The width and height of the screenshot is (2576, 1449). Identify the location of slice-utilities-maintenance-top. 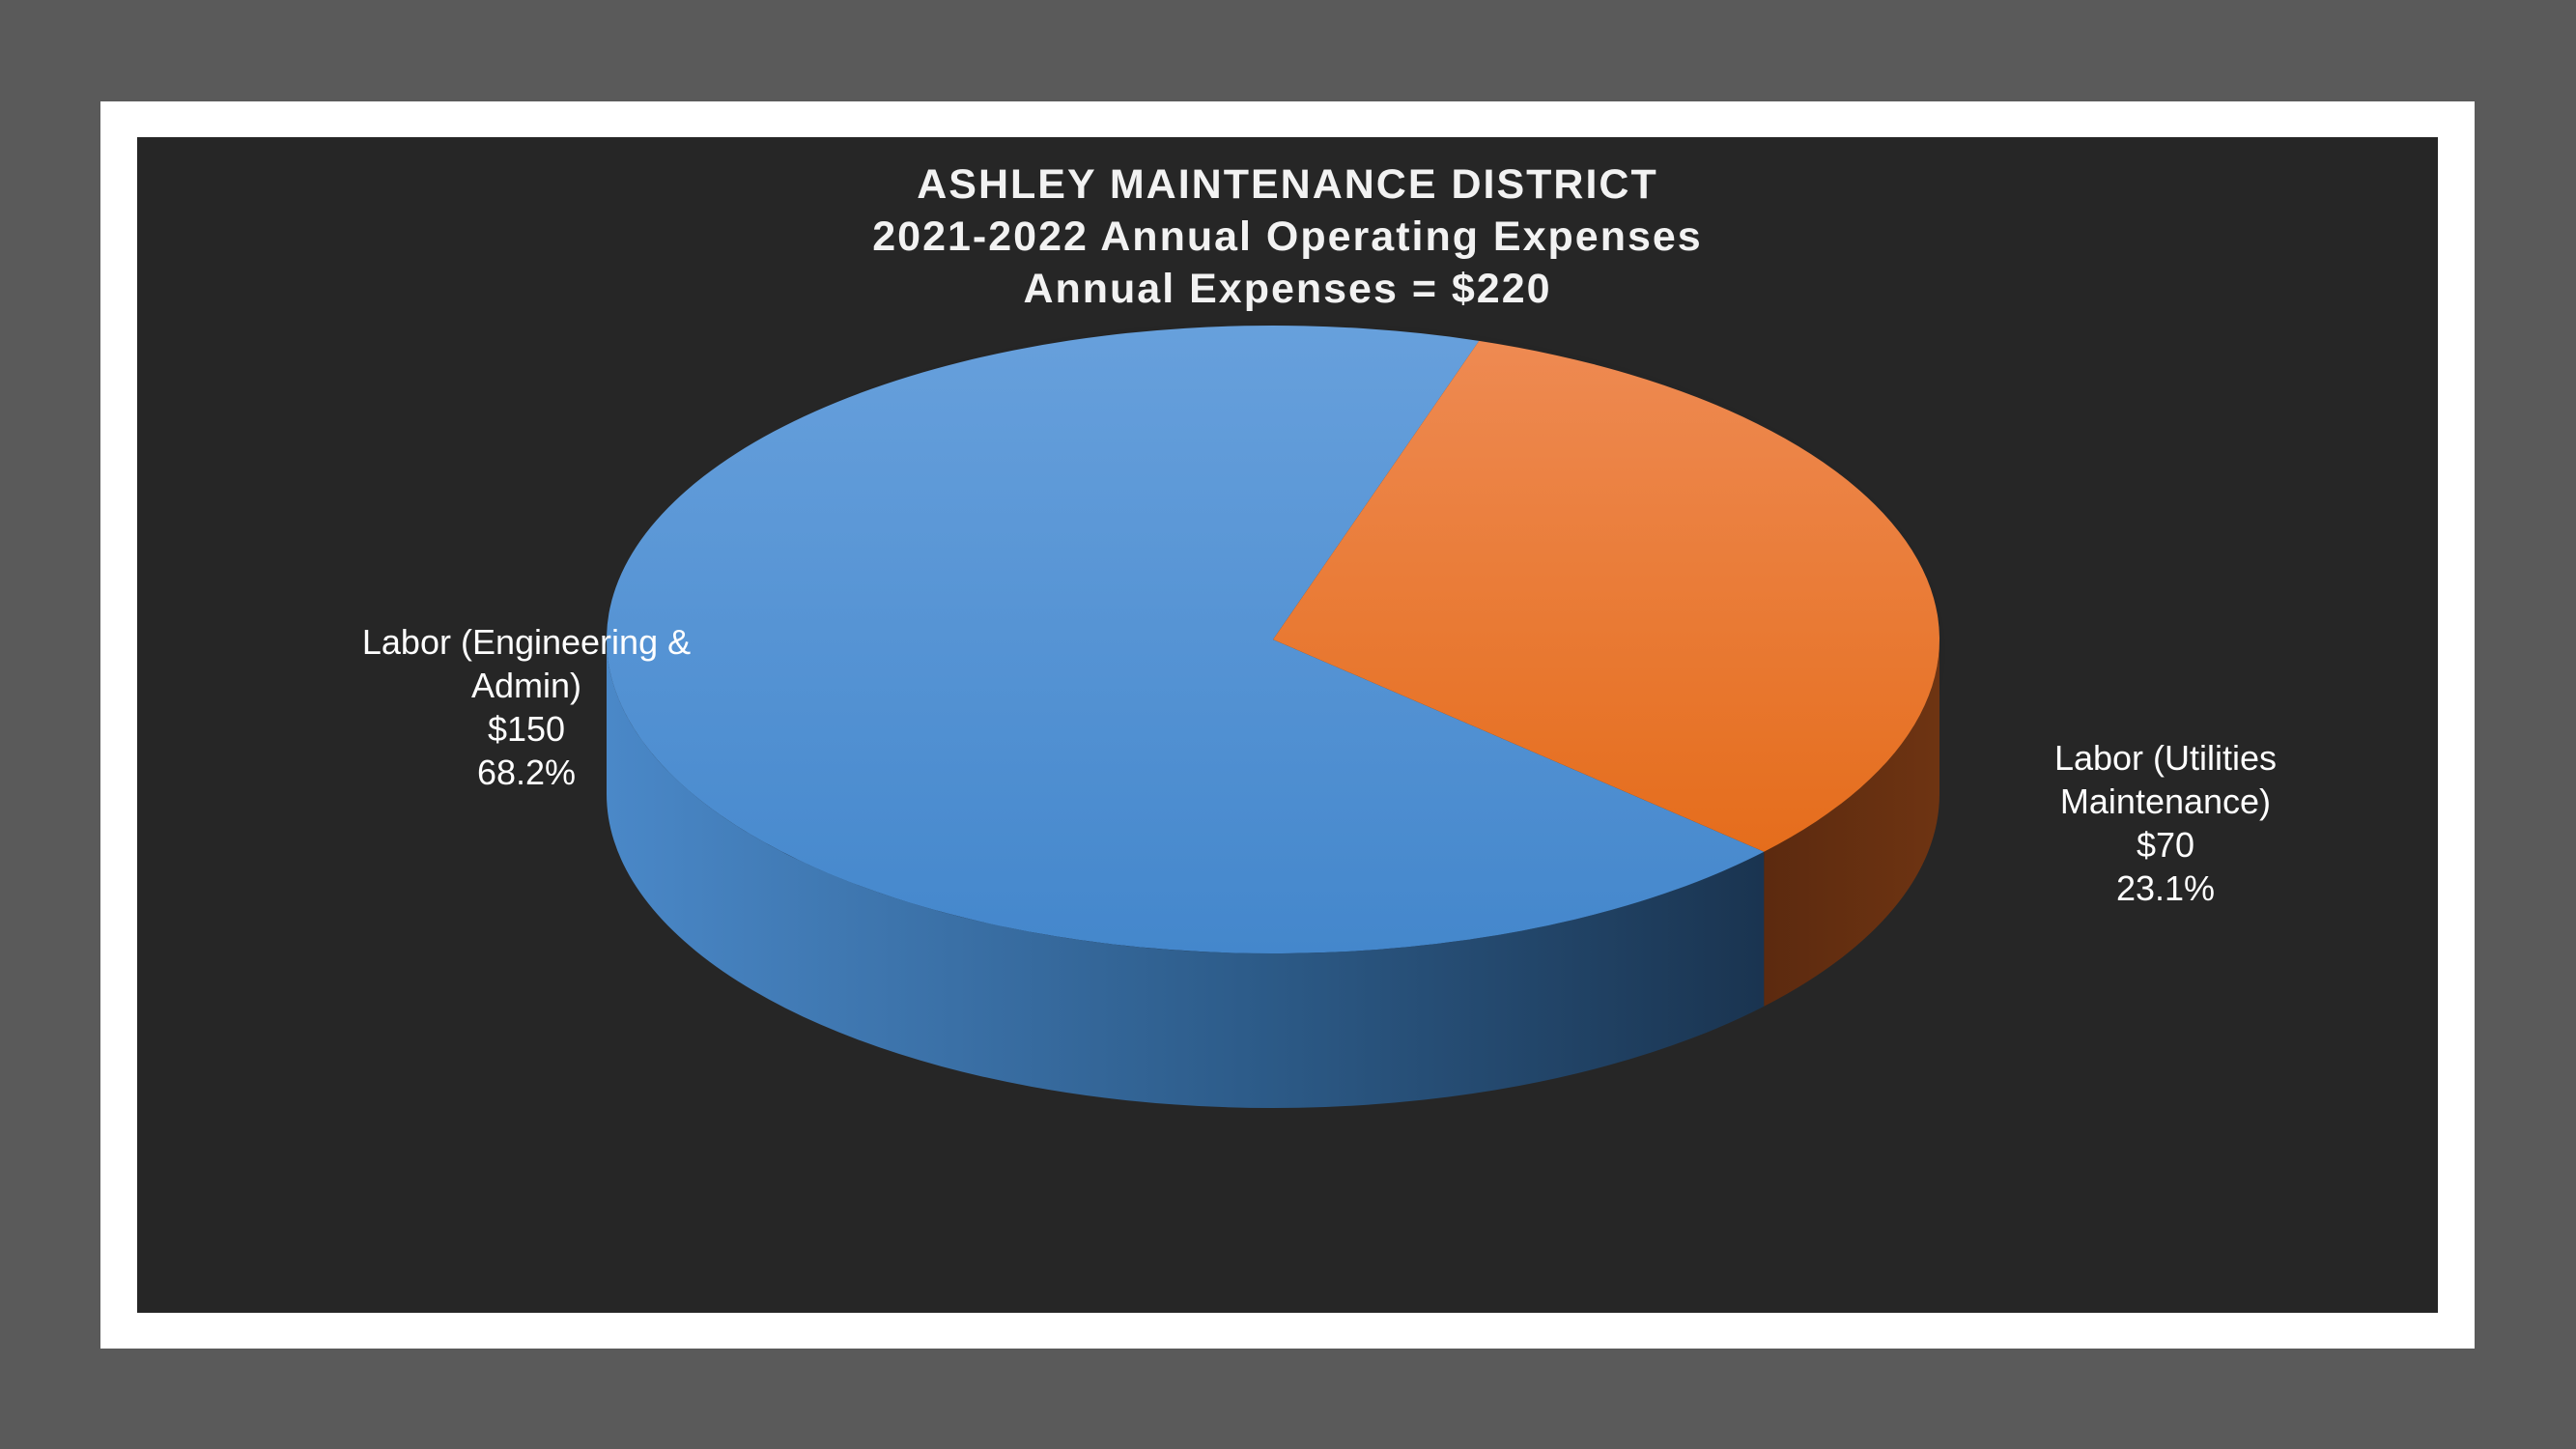
(1606, 596).